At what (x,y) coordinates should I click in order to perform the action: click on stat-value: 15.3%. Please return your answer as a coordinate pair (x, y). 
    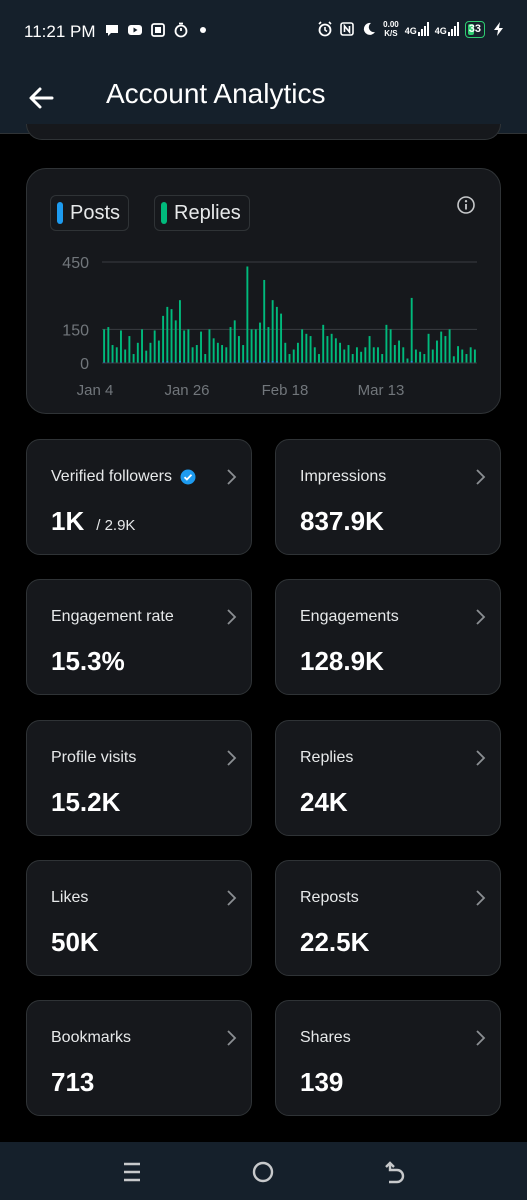
    Looking at the image, I should click on (88, 661).